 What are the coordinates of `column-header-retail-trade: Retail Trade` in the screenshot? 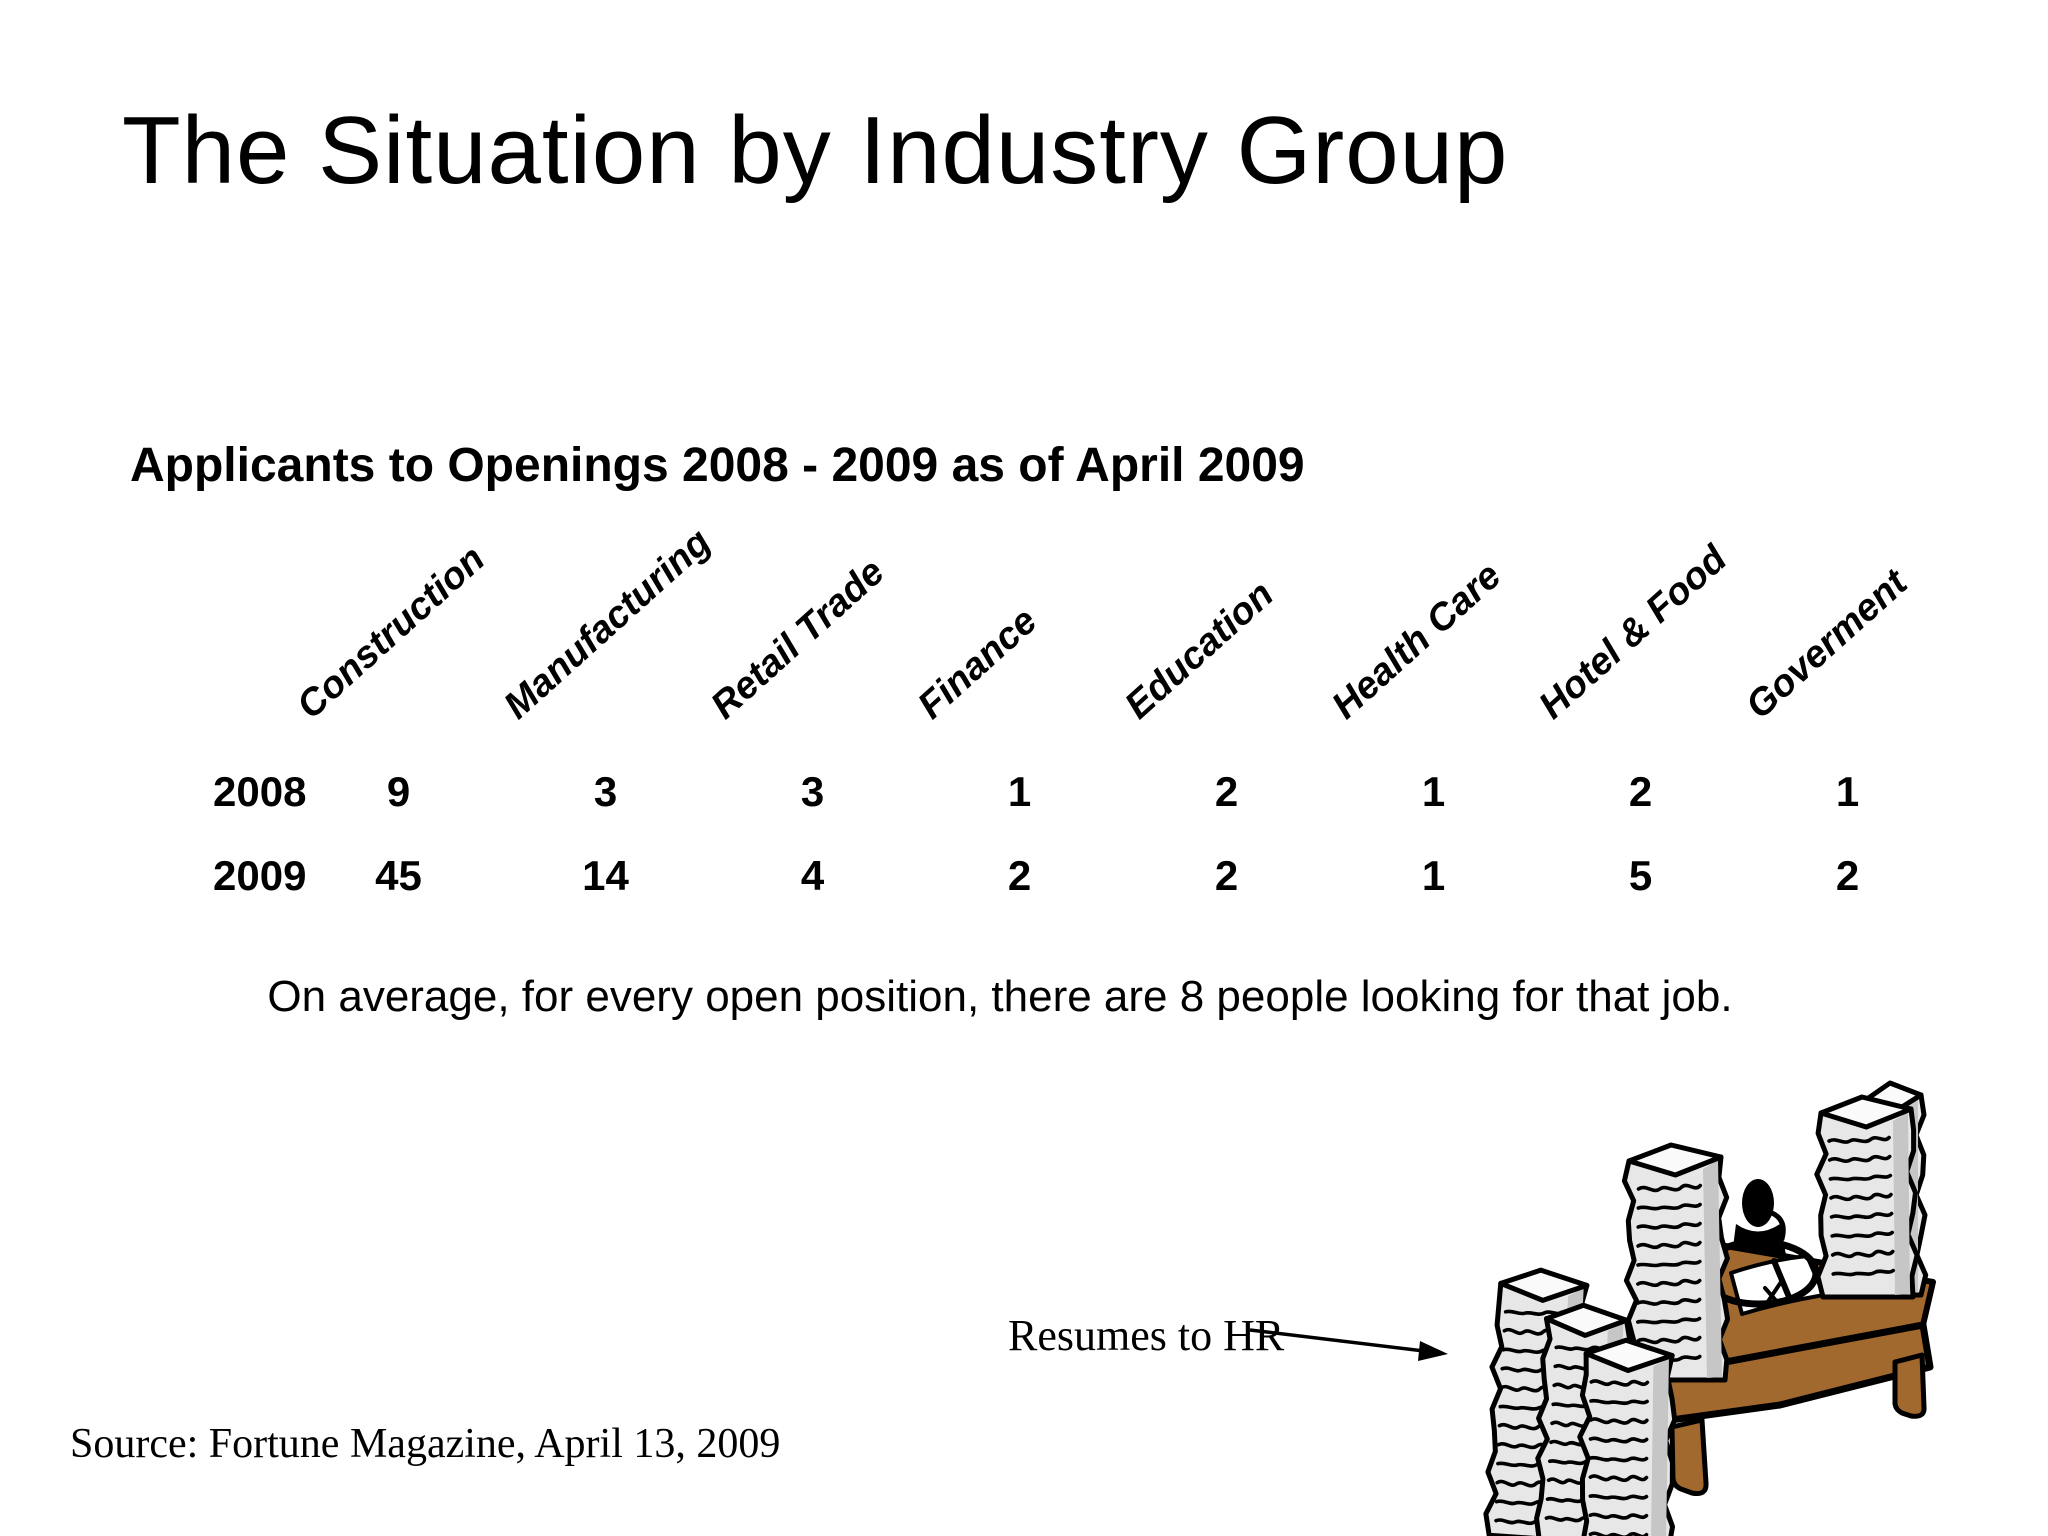 It's located at (798, 639).